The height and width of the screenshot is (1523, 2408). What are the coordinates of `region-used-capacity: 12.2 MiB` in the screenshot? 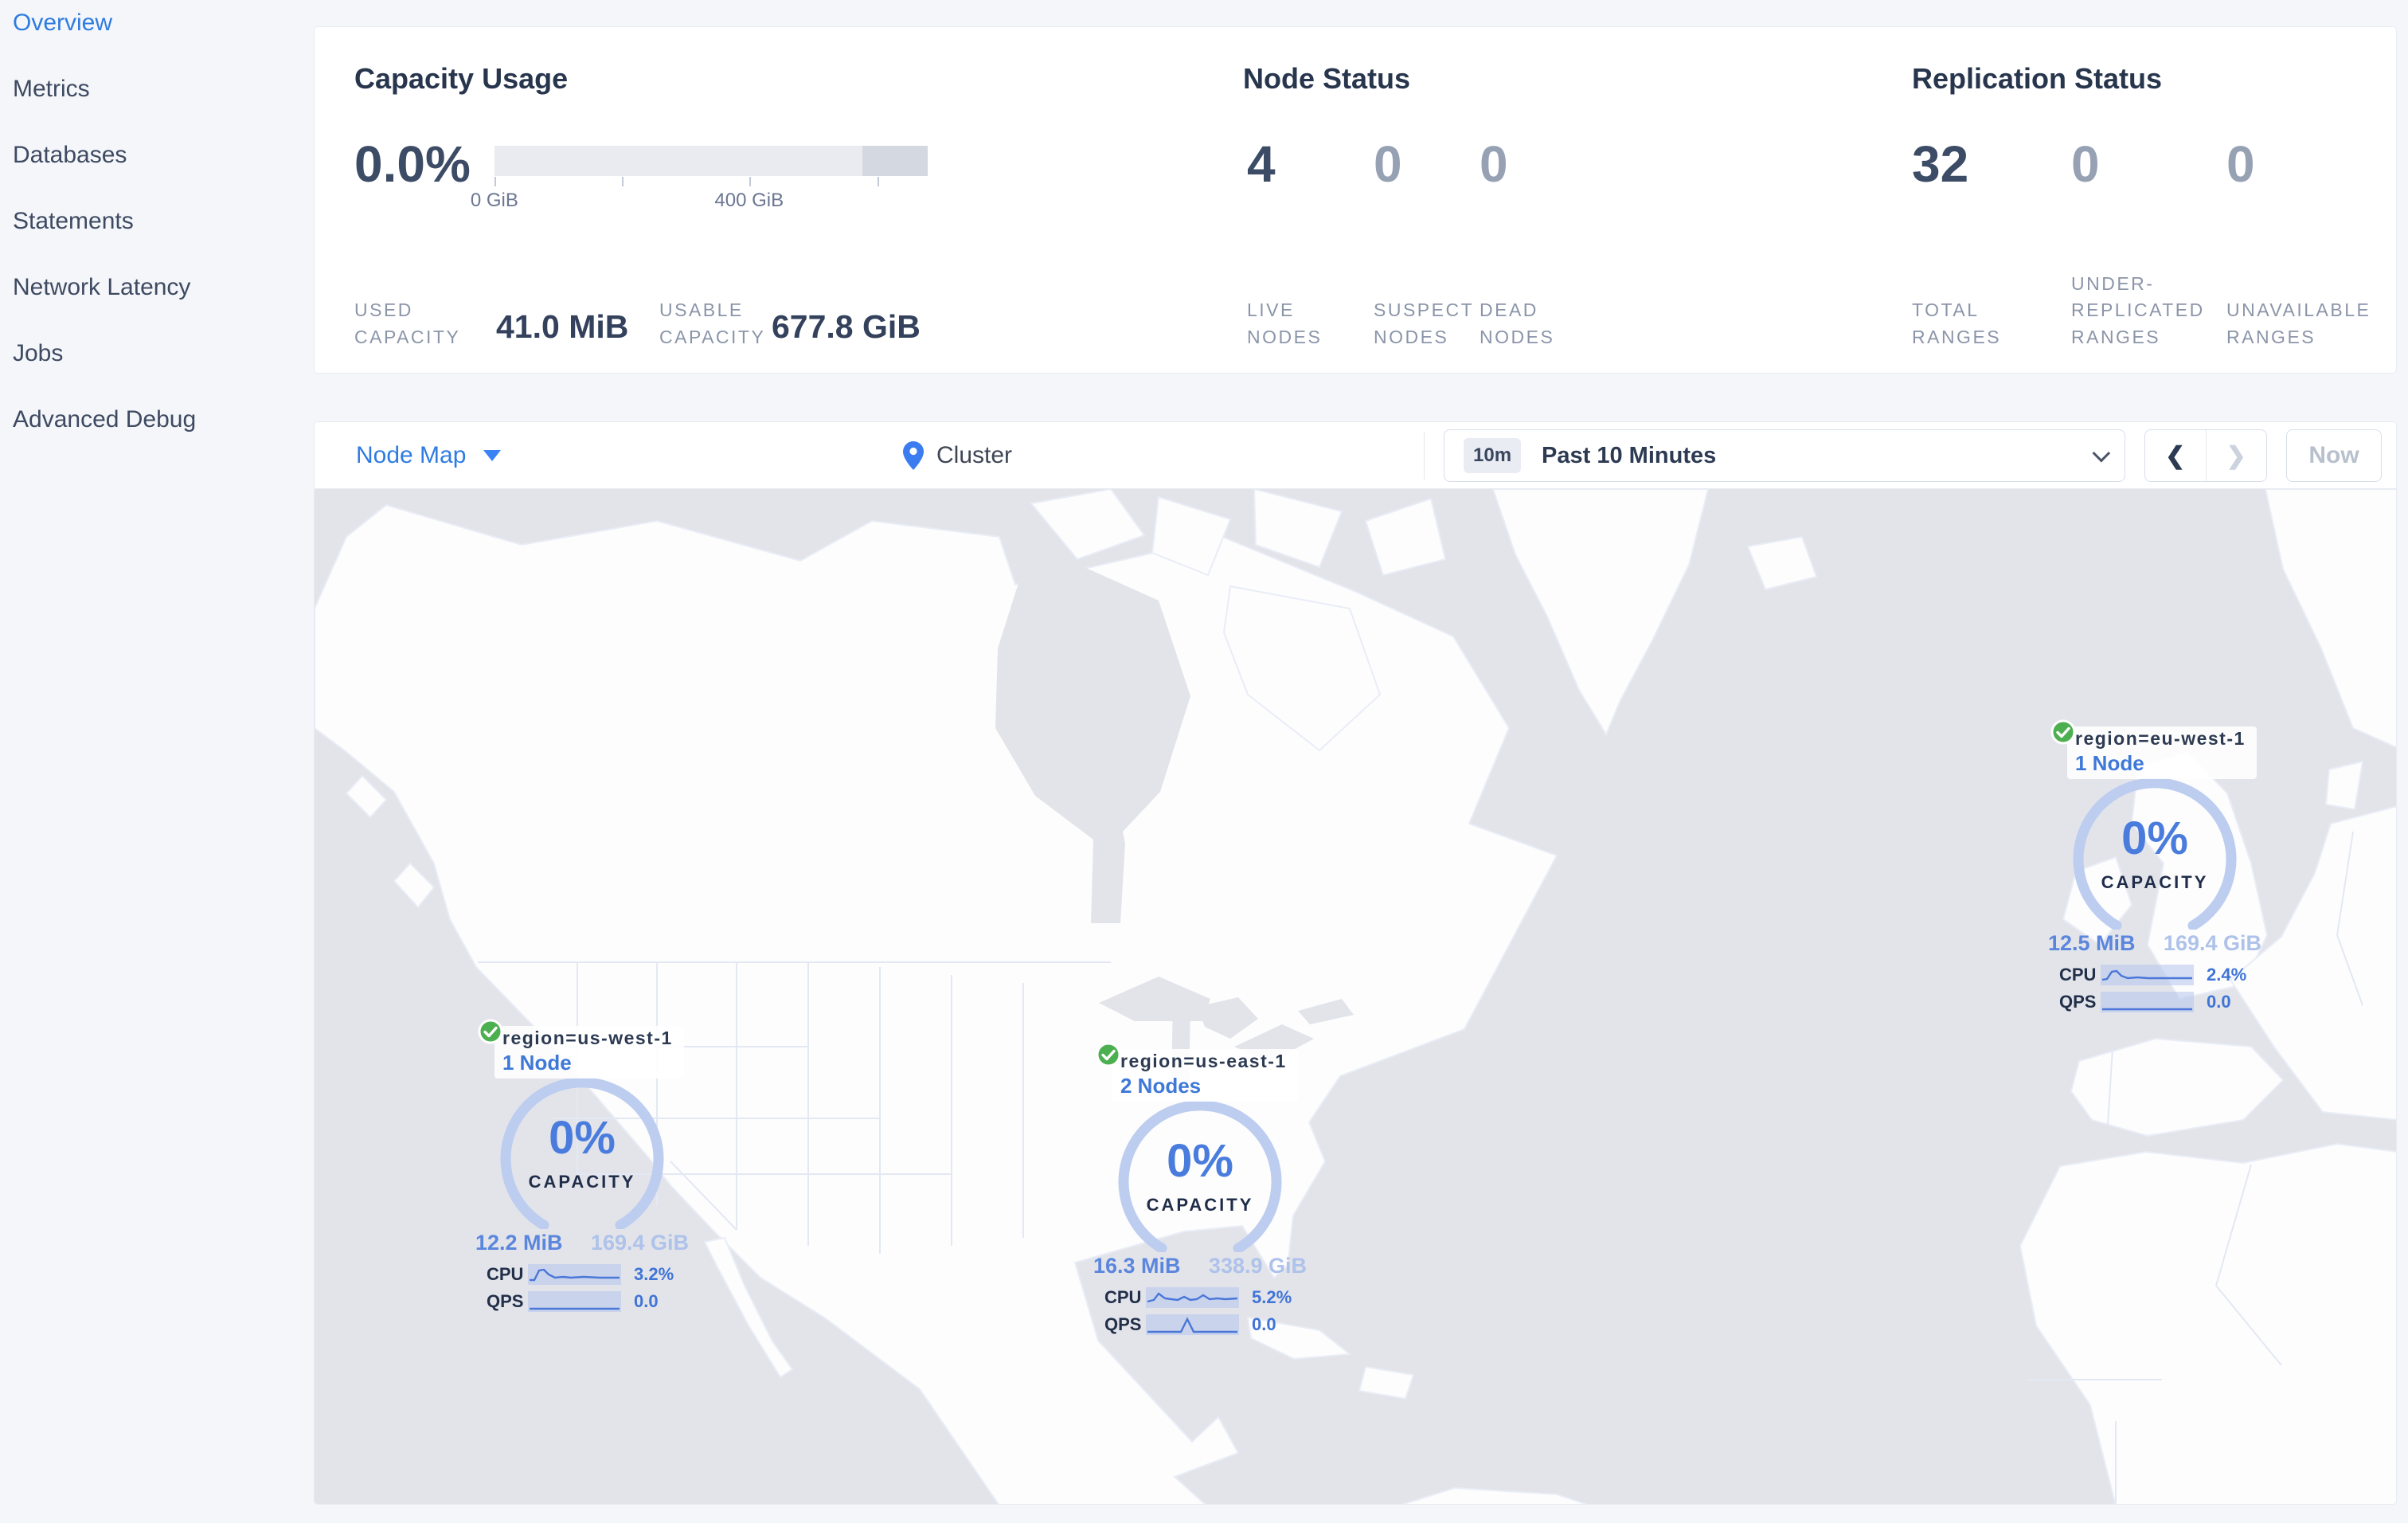 It's located at (519, 1243).